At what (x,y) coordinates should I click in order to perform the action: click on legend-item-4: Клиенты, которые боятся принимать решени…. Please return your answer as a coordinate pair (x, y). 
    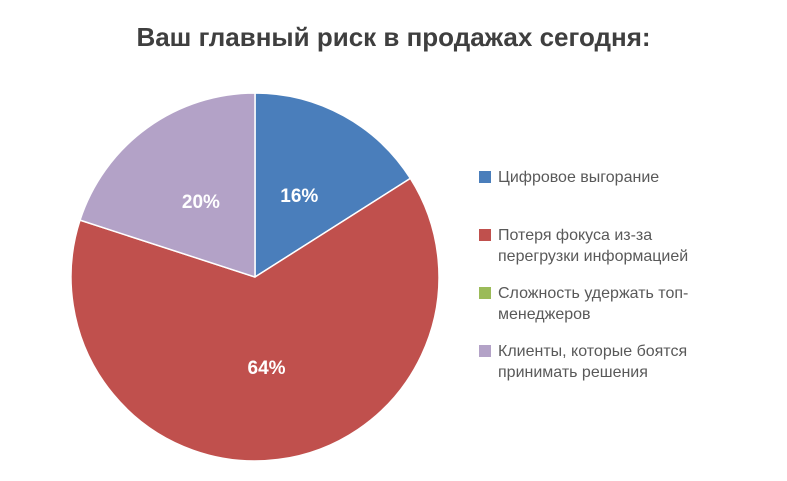
    Looking at the image, I should click on (615, 370).